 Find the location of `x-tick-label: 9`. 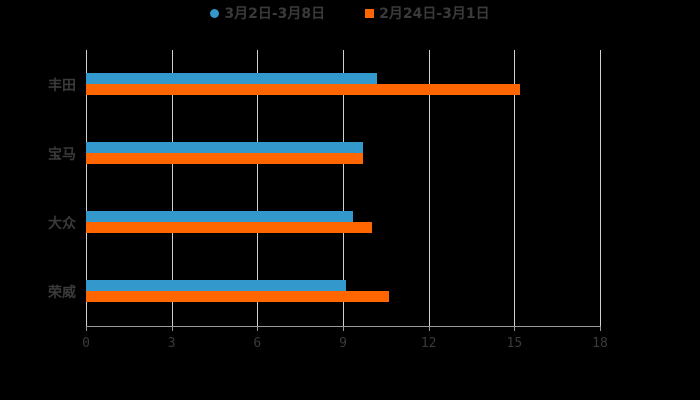

x-tick-label: 9 is located at coordinates (343, 343).